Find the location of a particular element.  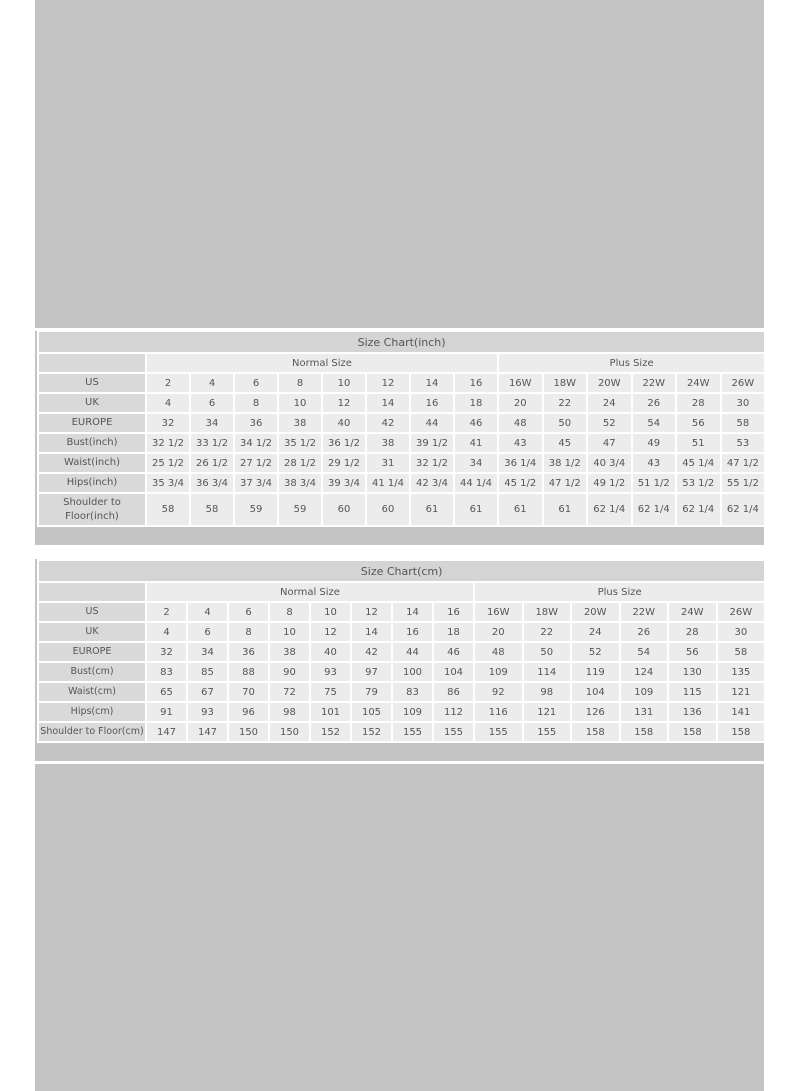

size-cell: 29 1/2 is located at coordinates (344, 463).